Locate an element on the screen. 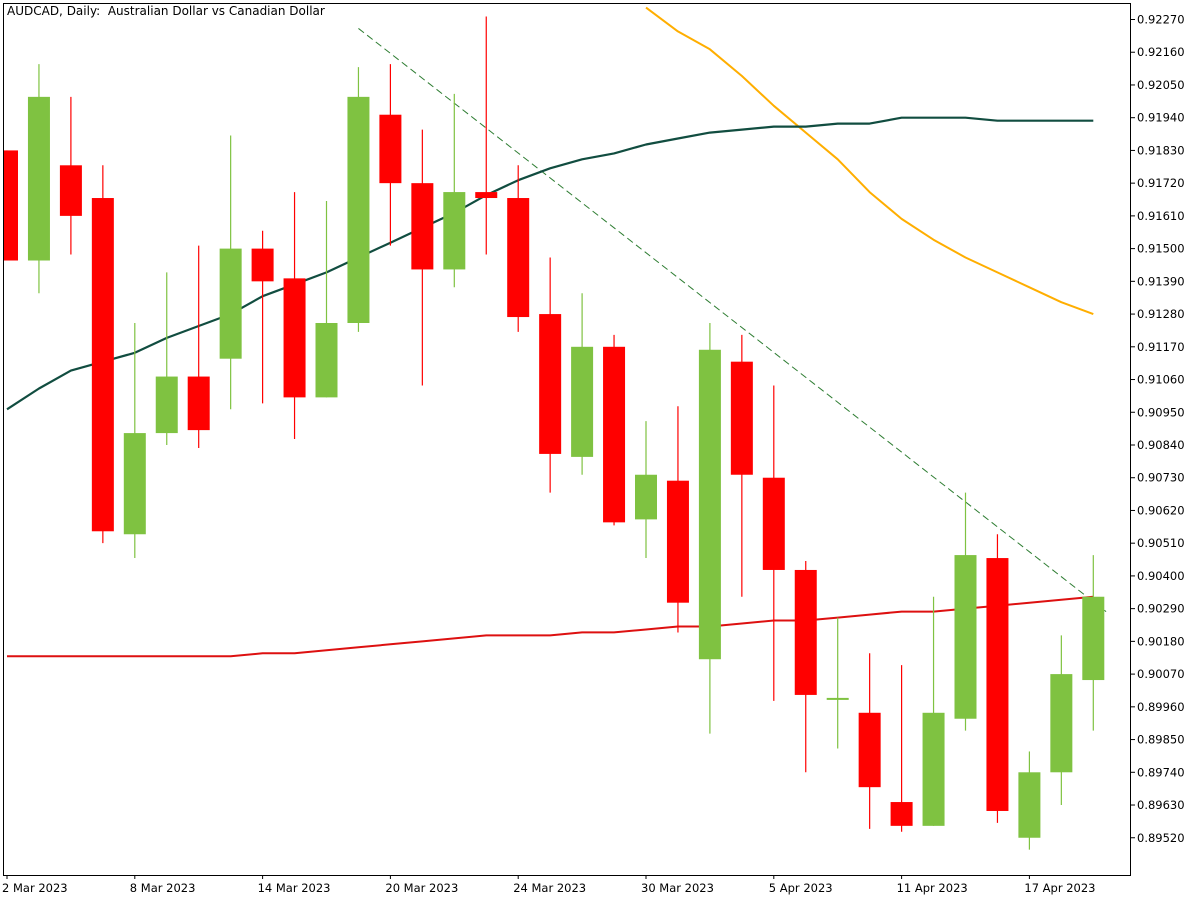  price-tick-label: 0.91940 is located at coordinates (1161, 118).